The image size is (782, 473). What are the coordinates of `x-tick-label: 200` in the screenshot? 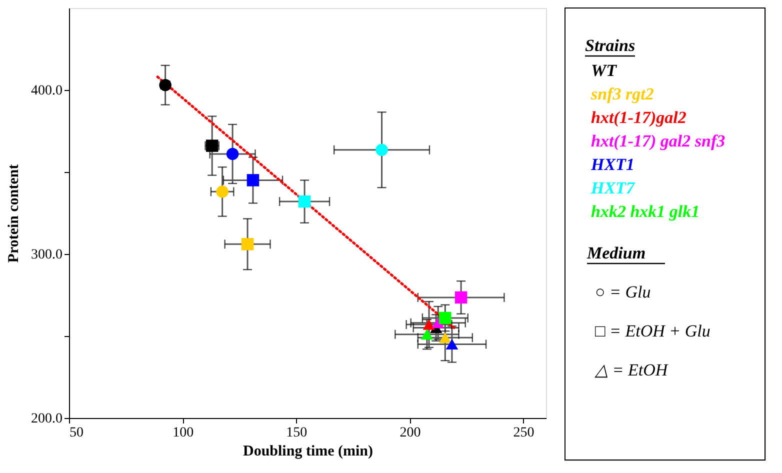 It's located at (410, 433).